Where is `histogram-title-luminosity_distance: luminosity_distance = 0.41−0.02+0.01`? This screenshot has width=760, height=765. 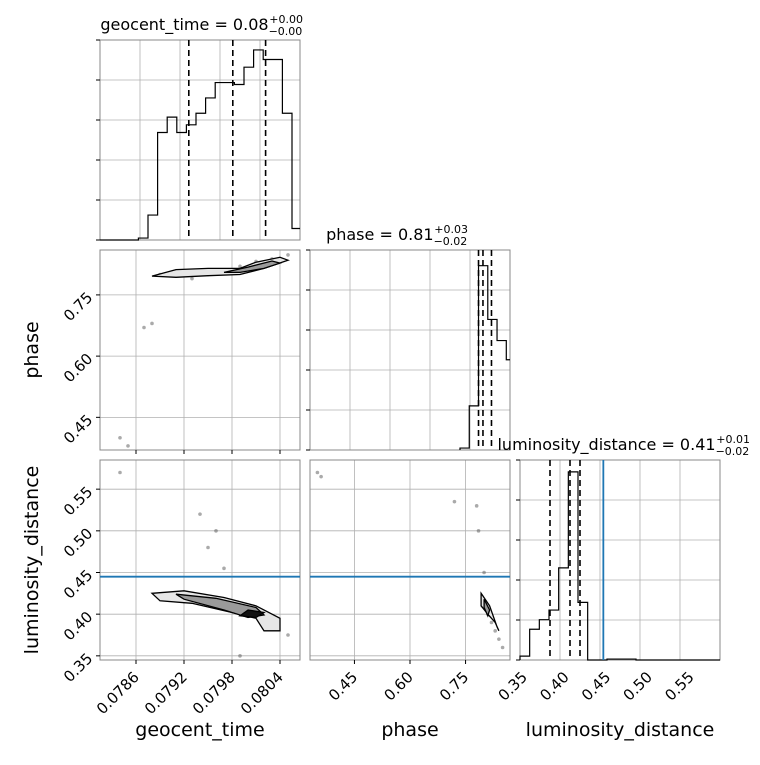 histogram-title-luminosity_distance: luminosity_distance = 0.41−0.02+0.01 is located at coordinates (623, 445).